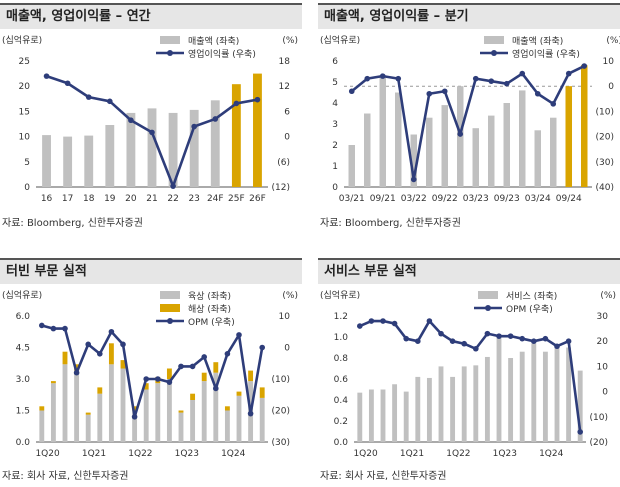  Describe the element at coordinates (531, 296) in the screenshot. I see `legend-label: 서비스 (좌축)` at that location.